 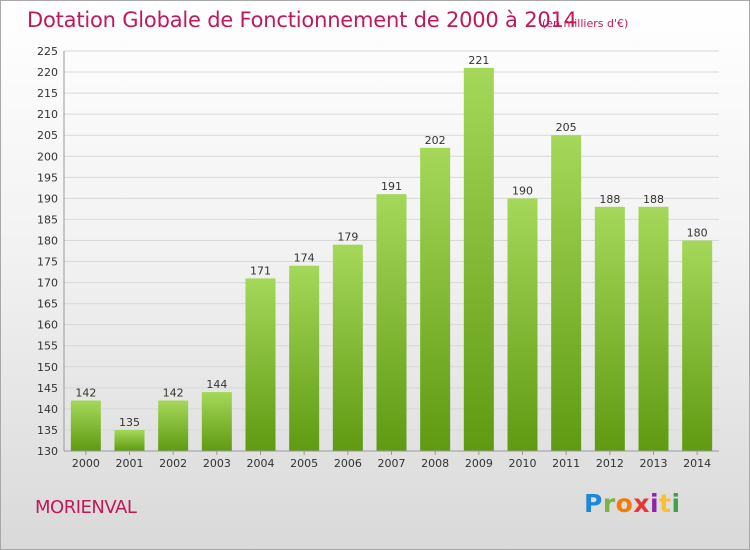 I want to click on x-tick-label: 2009, so click(x=479, y=463).